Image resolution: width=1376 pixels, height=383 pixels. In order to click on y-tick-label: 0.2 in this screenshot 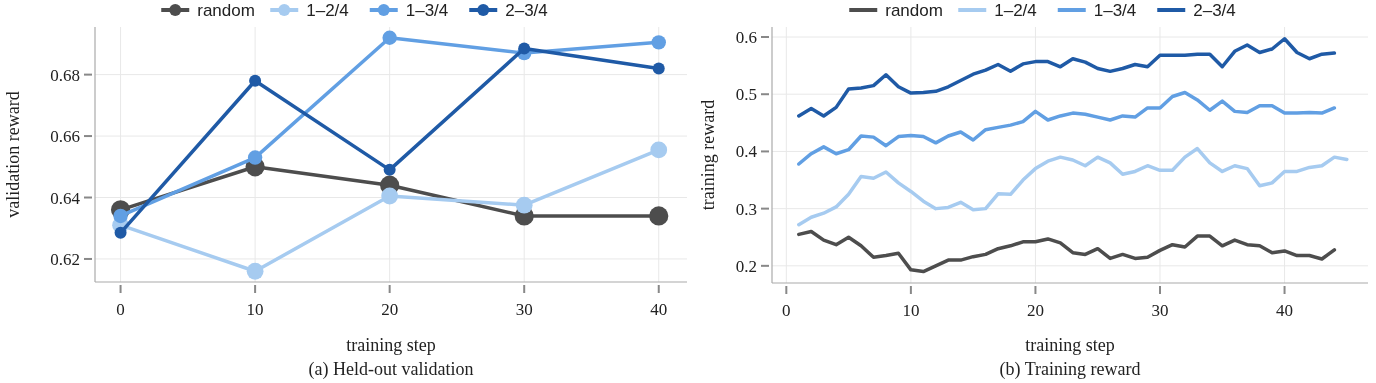, I will do `click(746, 266)`.